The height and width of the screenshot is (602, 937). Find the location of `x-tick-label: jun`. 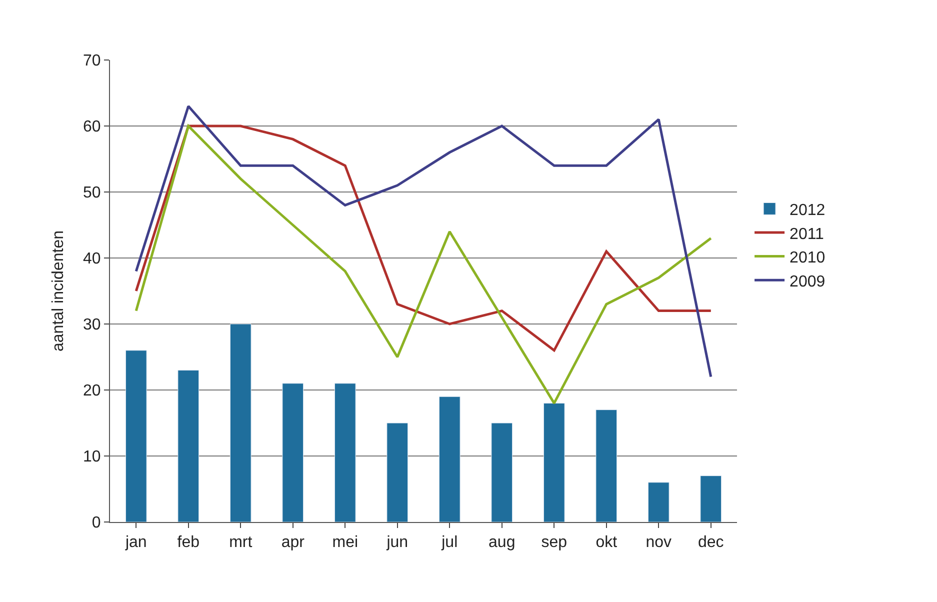

x-tick-label: jun is located at coordinates (397, 543).